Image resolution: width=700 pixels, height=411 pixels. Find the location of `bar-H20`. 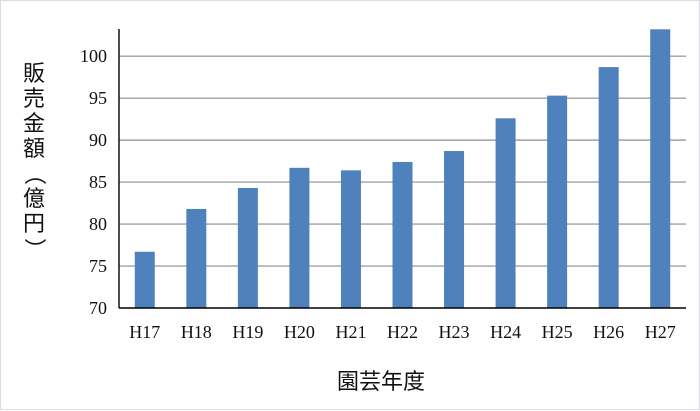

bar-H20 is located at coordinates (299, 237).